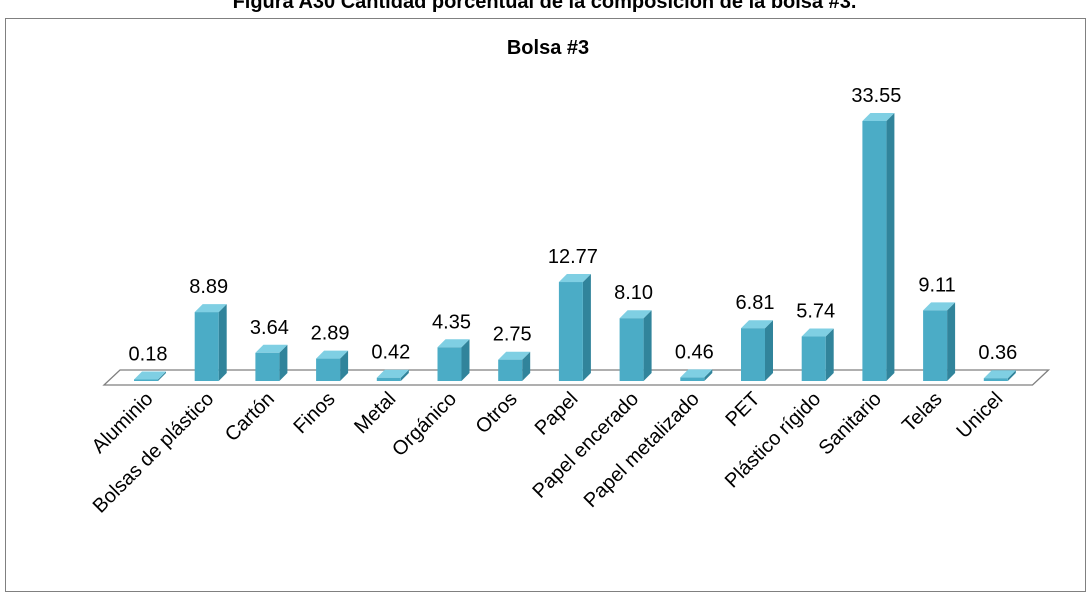  Describe the element at coordinates (451, 322) in the screenshot. I see `data-label: 4.35` at that location.